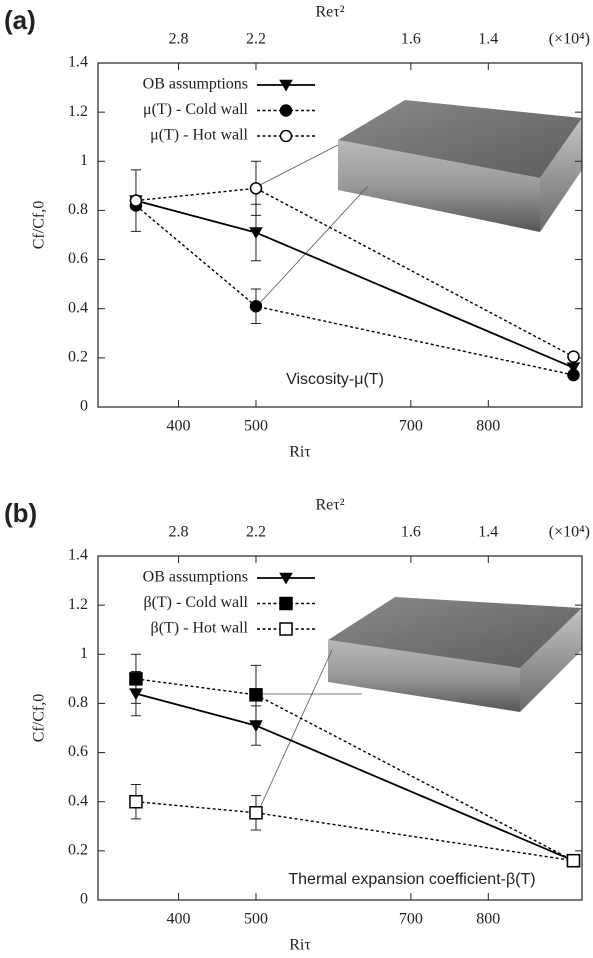 Image resolution: width=593 pixels, height=958 pixels. Describe the element at coordinates (335, 379) in the screenshot. I see `annotation: Viscosity-μ(T)` at that location.